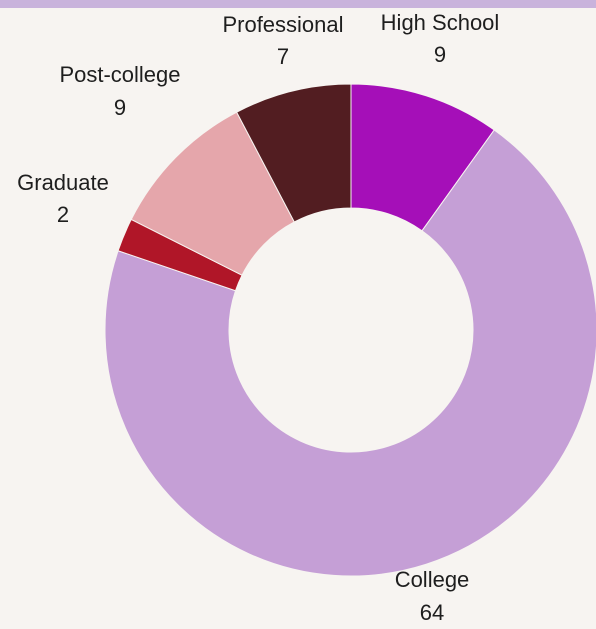  What do you see at coordinates (432, 612) in the screenshot?
I see `slice-value-college: 64` at bounding box center [432, 612].